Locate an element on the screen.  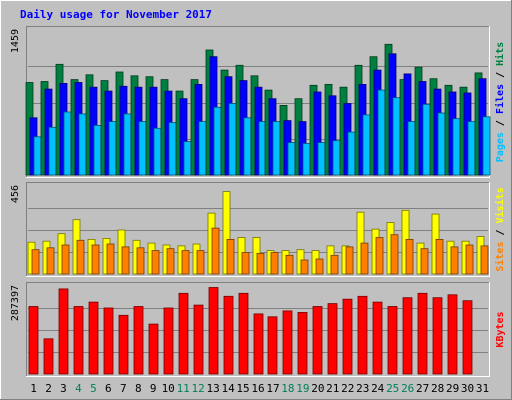
panel-max-label: 456 is located at coordinates (15, 194).